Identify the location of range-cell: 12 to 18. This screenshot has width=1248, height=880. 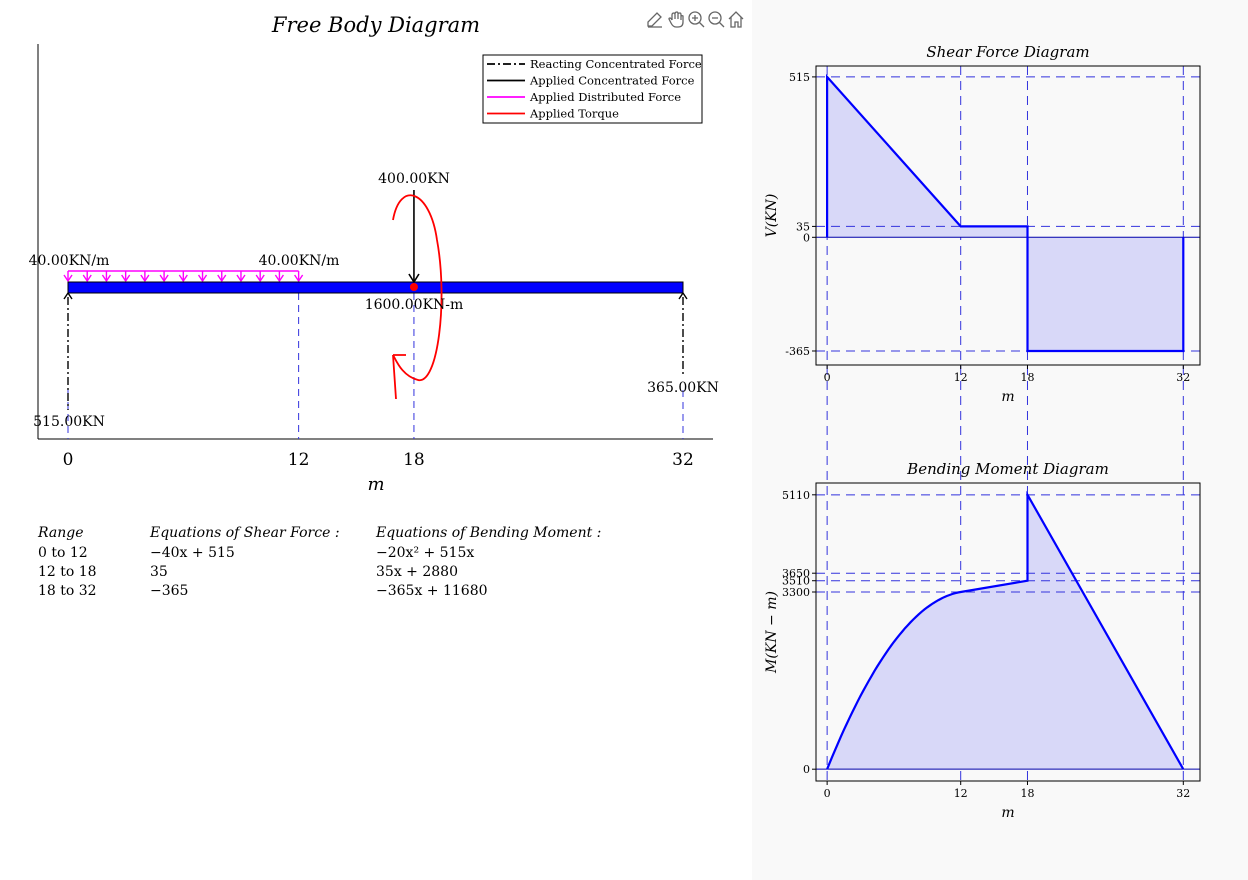
(67, 572).